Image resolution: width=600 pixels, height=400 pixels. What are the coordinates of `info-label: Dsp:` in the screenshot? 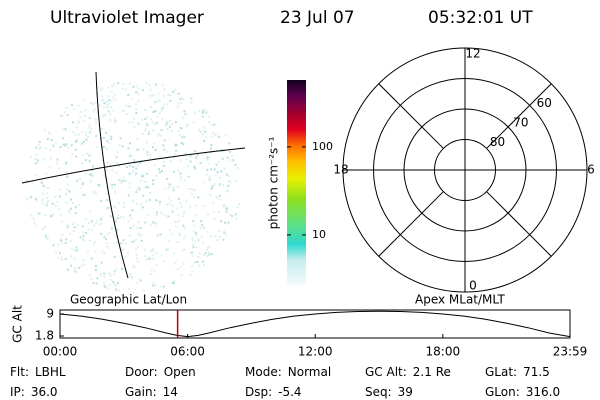 It's located at (258, 392).